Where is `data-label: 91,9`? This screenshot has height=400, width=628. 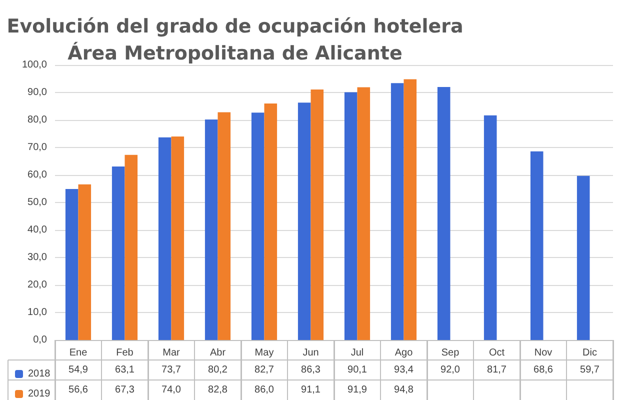 data-label: 91,9 is located at coordinates (358, 390).